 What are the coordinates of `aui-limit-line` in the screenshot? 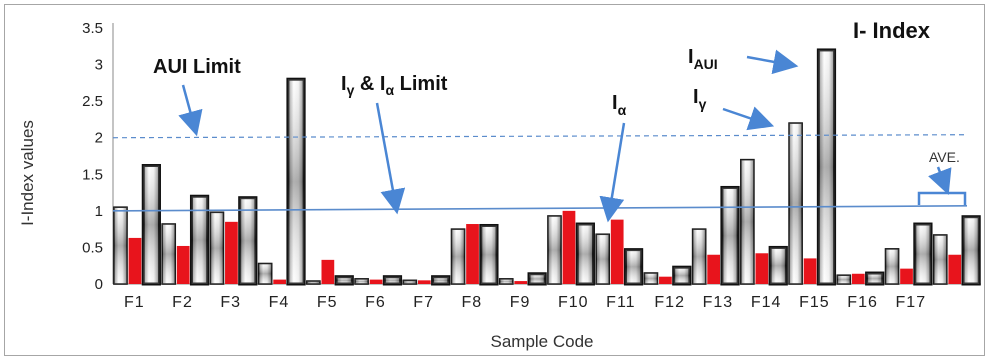 It's located at (540, 136).